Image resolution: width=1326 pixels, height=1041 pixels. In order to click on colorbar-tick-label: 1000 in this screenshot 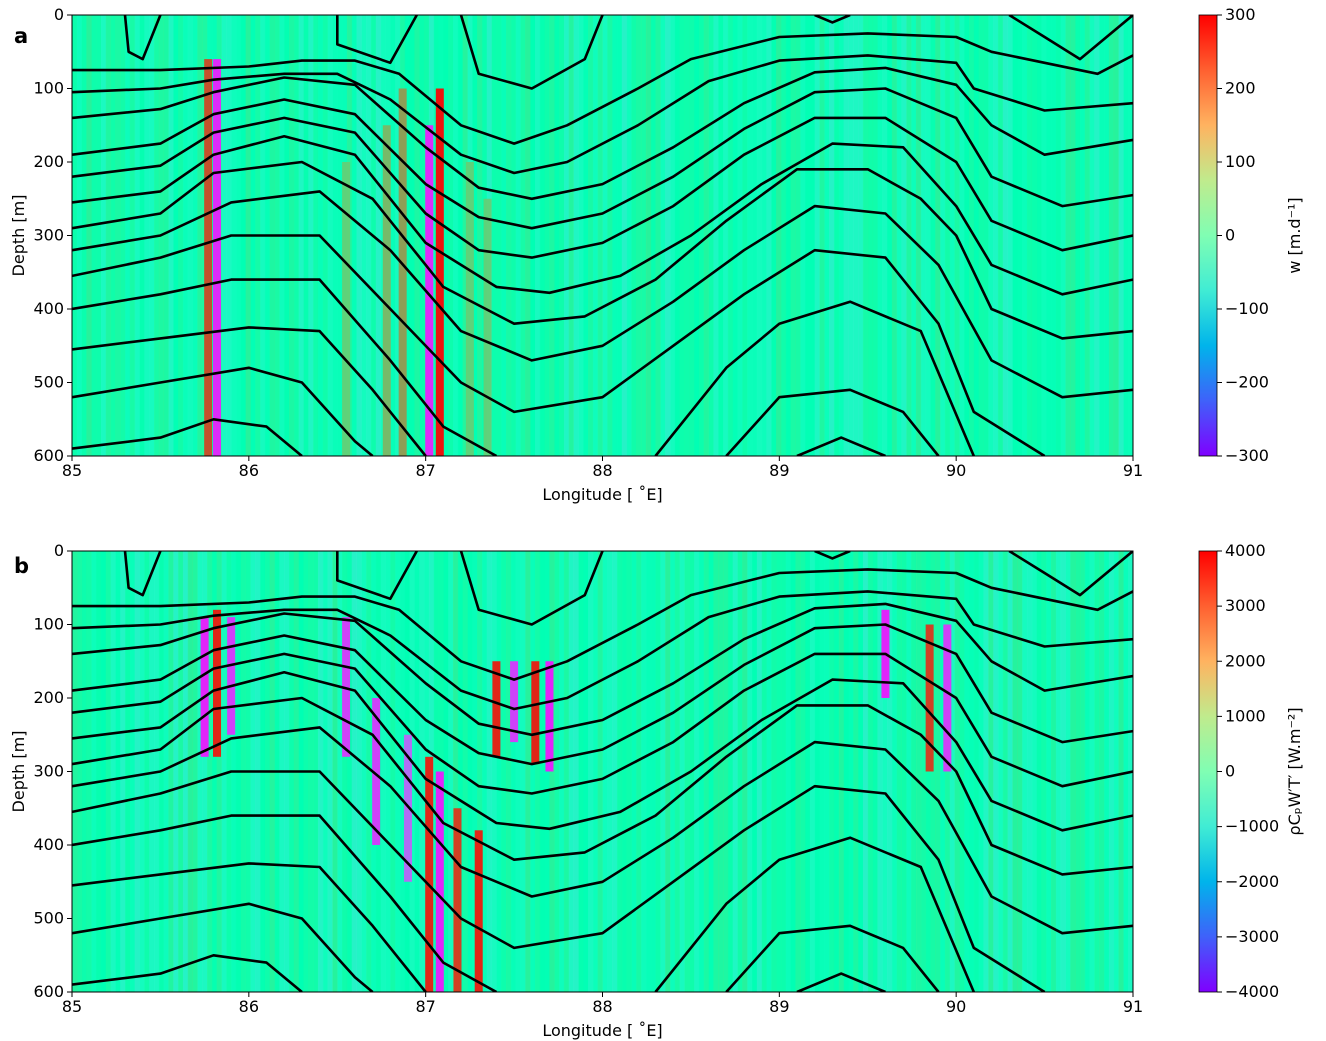, I will do `click(1245, 715)`.